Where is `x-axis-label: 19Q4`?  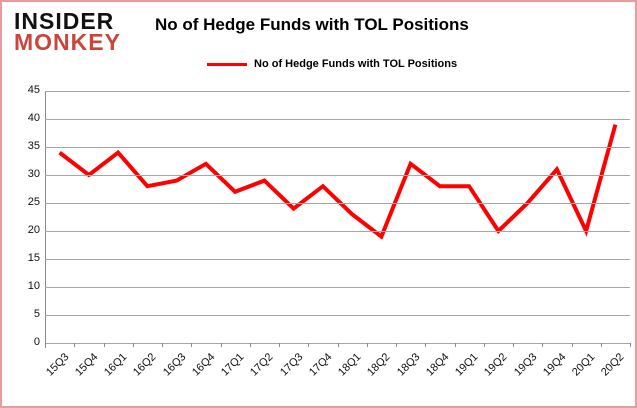
x-axis-label: 19Q4 is located at coordinates (554, 365).